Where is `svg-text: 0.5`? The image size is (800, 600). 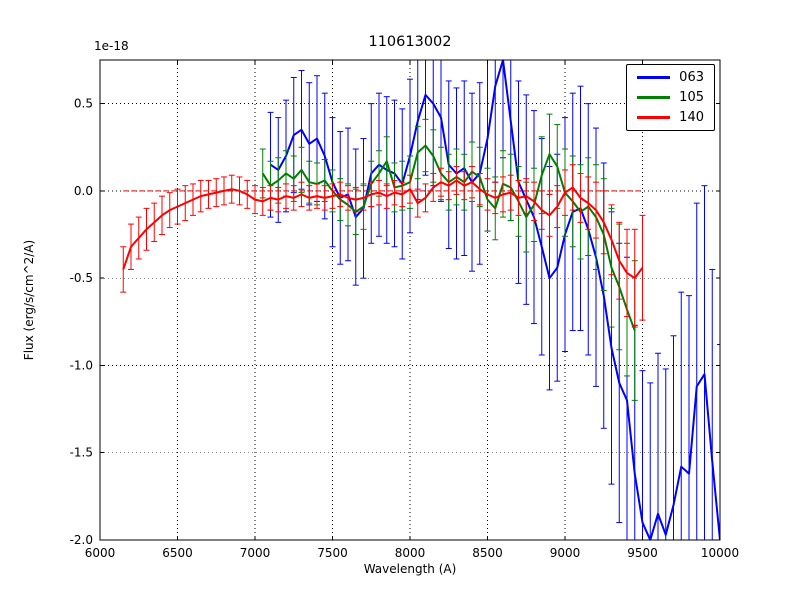 svg-text: 0.5 is located at coordinates (83, 104).